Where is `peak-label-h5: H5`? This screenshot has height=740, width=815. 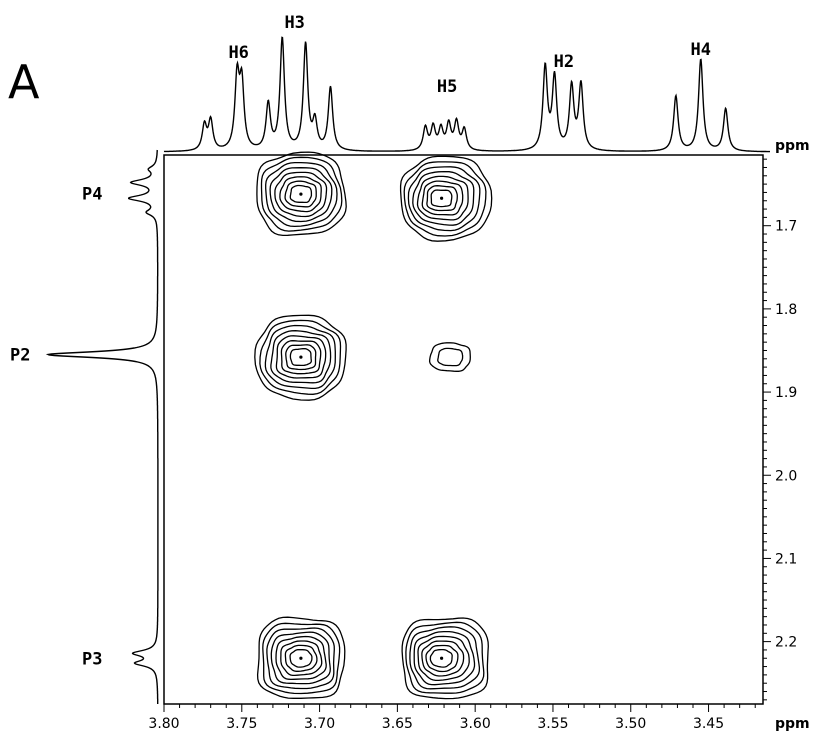
peak-label-h5: H5 is located at coordinates (447, 87).